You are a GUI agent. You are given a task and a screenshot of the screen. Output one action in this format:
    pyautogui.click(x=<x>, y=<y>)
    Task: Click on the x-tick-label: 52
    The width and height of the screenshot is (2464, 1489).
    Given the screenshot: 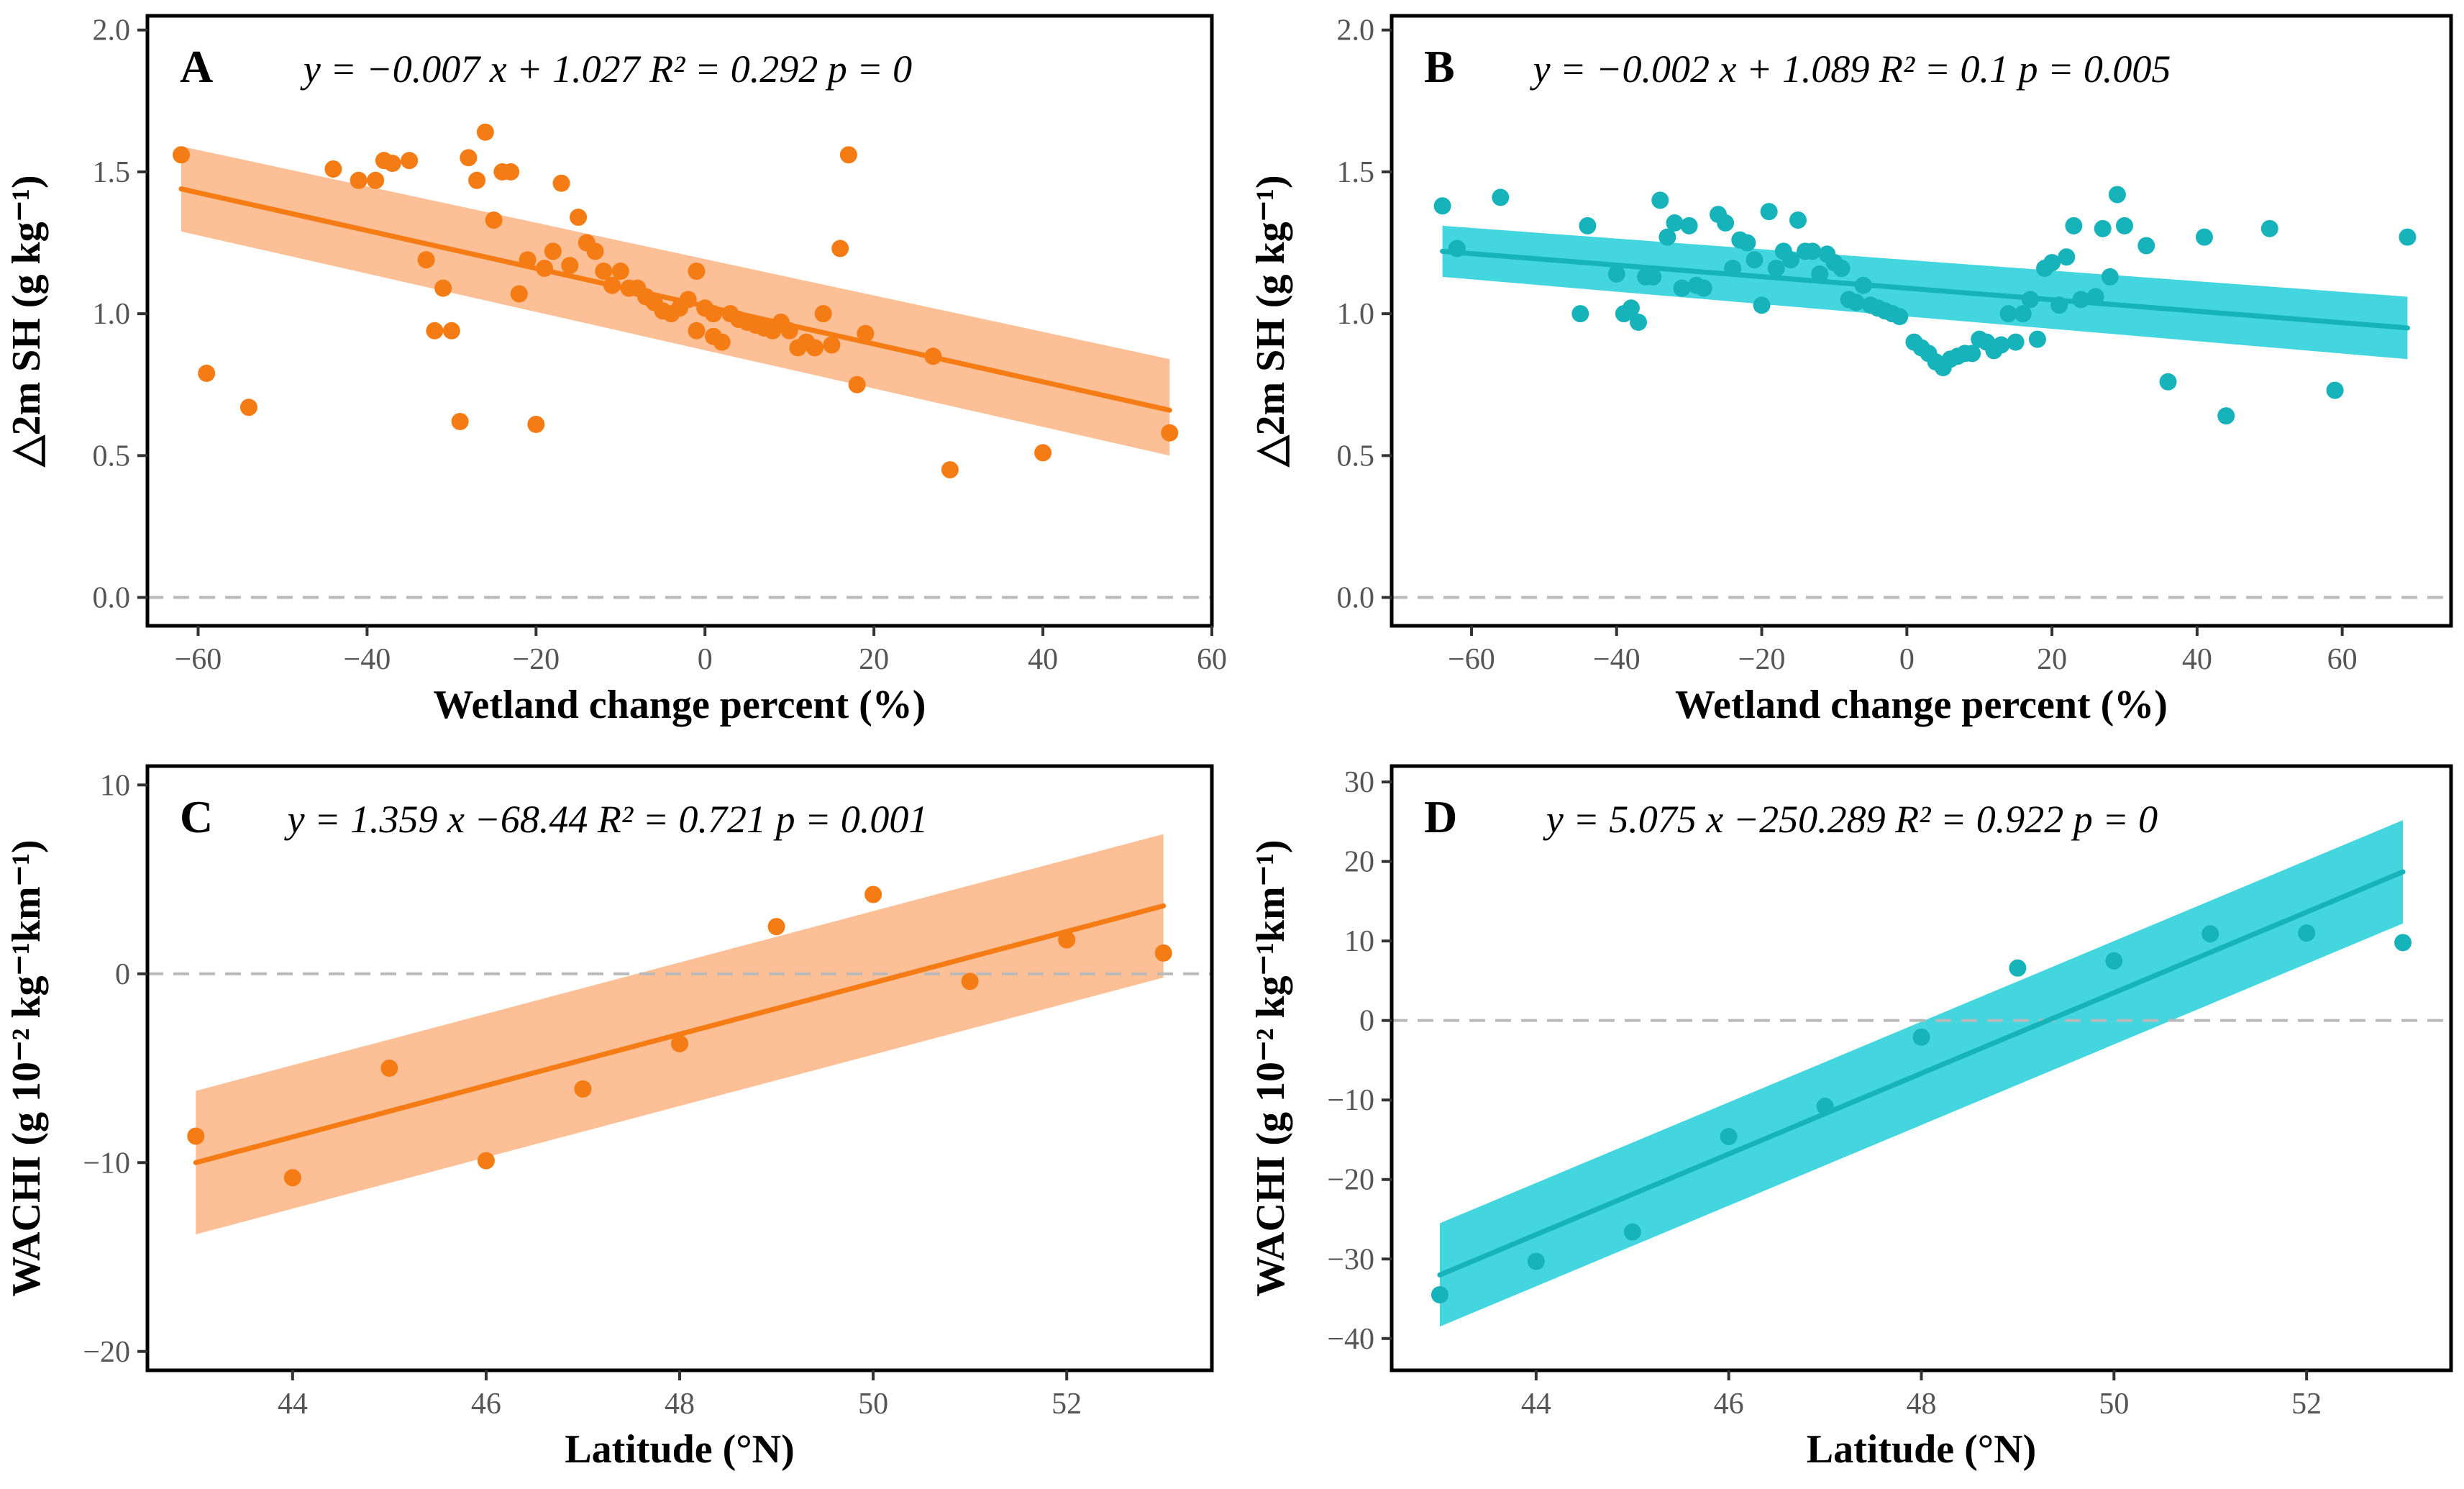 What is the action you would take?
    pyautogui.click(x=1066, y=1404)
    